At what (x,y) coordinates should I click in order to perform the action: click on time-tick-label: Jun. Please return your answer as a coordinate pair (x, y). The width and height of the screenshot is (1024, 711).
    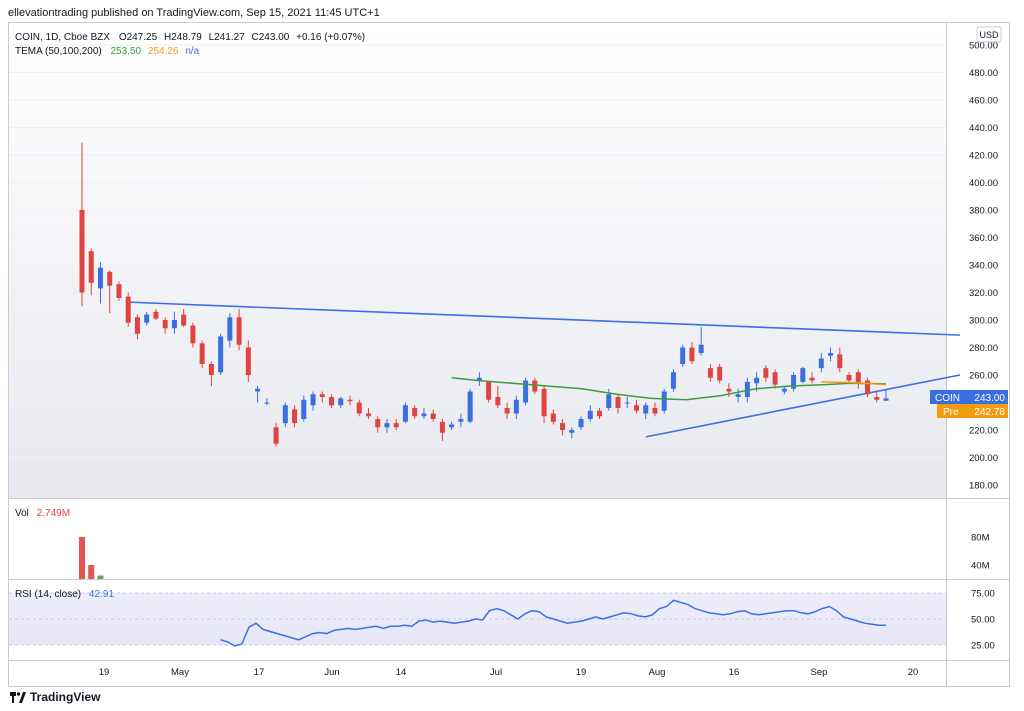
    Looking at the image, I should click on (331, 672).